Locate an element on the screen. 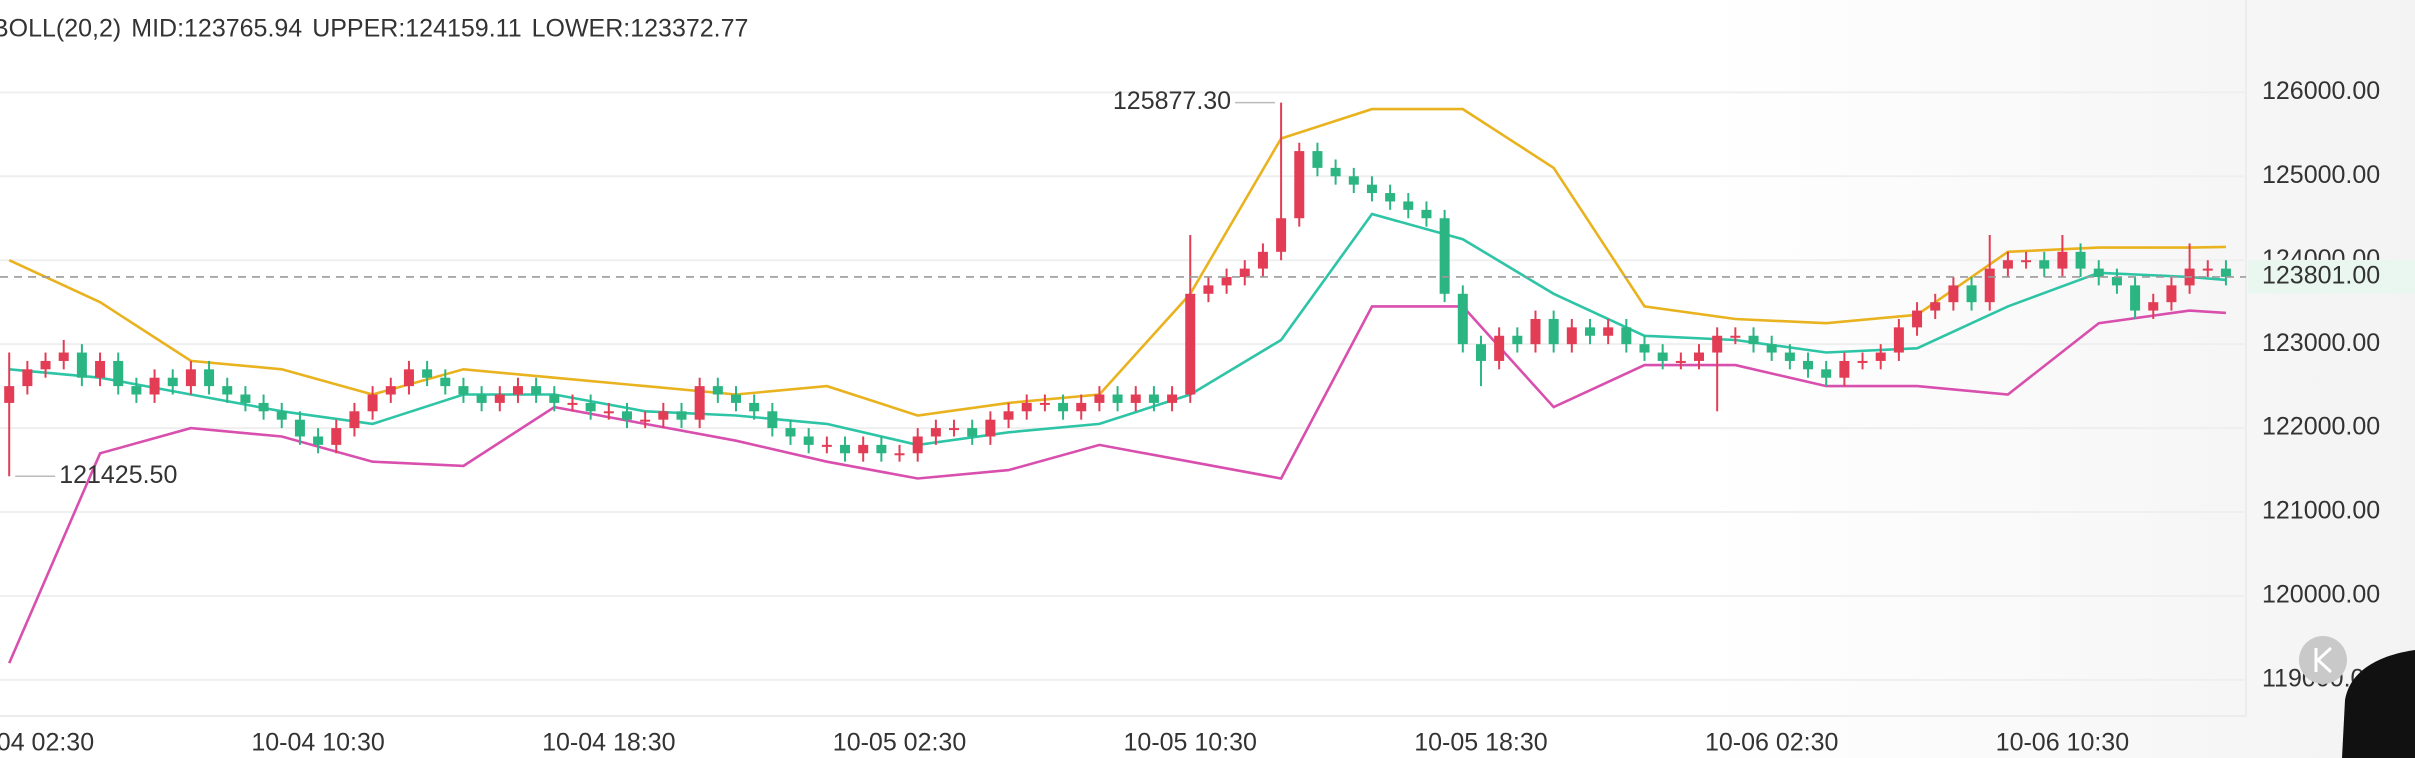  y-tick-label: 120000.00 is located at coordinates (2321, 595).